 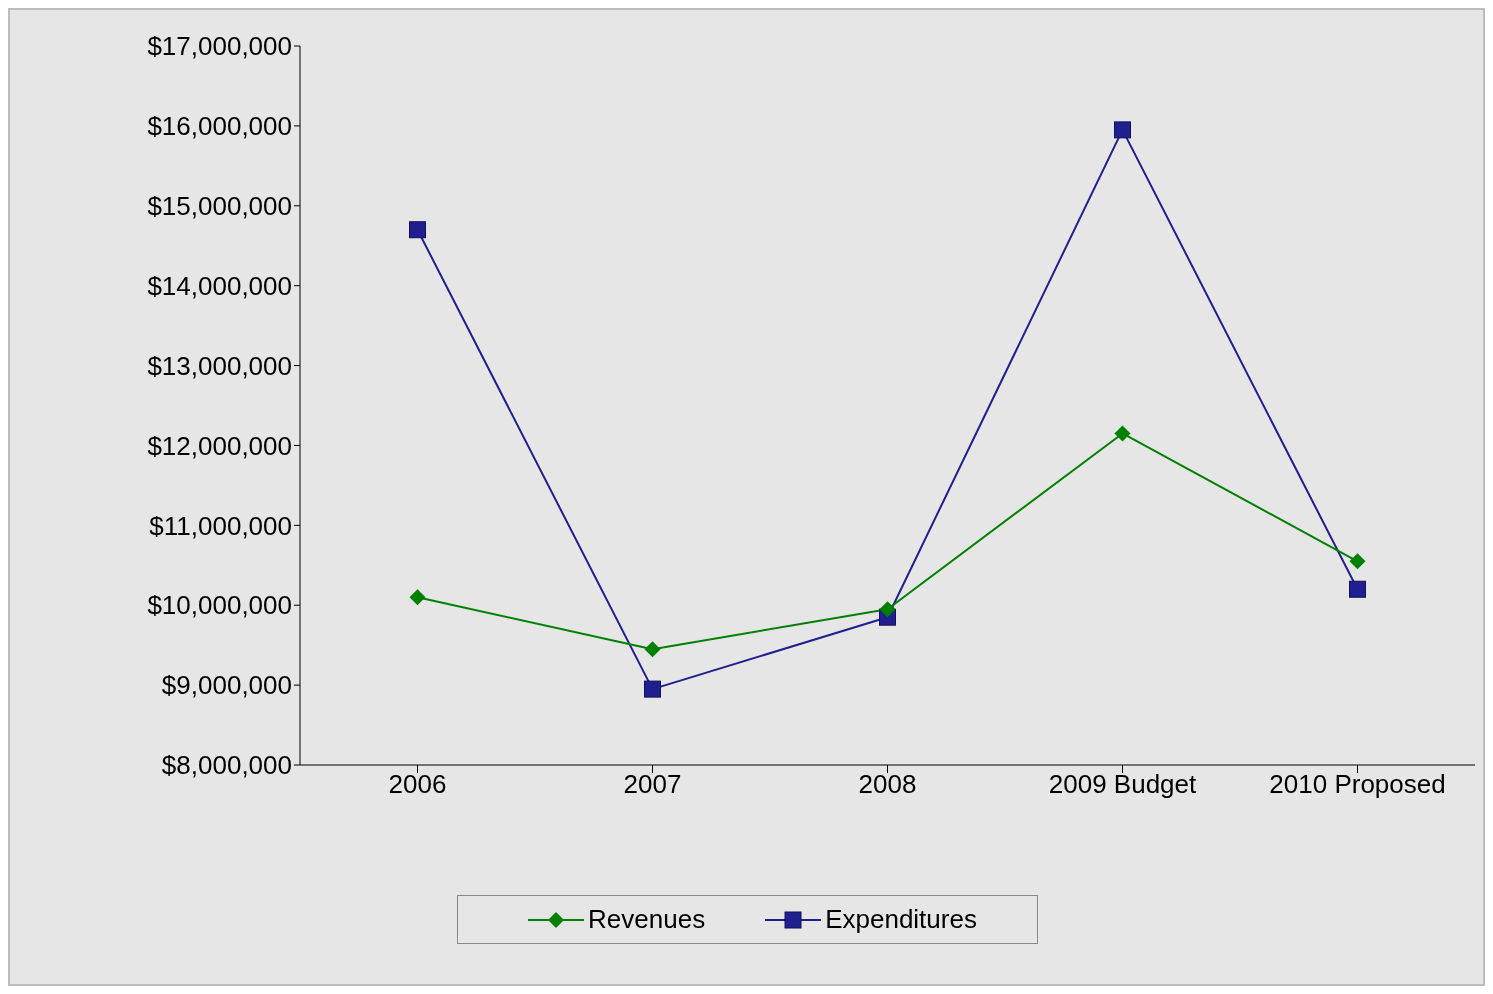 What do you see at coordinates (647, 919) in the screenshot?
I see `legend-label: Revenues` at bounding box center [647, 919].